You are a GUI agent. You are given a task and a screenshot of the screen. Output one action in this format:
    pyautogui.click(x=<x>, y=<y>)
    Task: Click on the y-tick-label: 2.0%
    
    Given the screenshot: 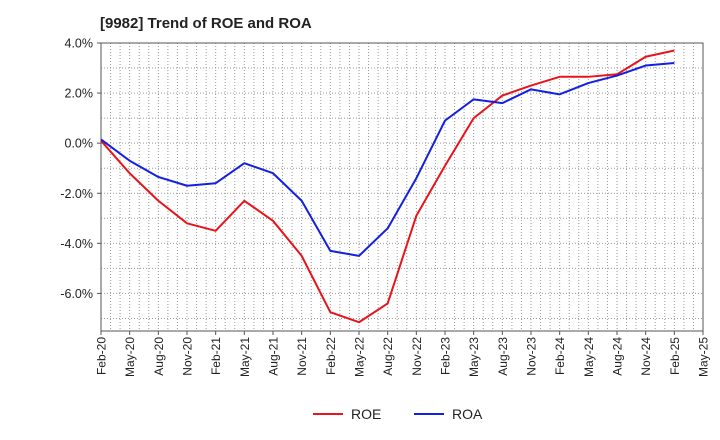 What is the action you would take?
    pyautogui.click(x=79, y=94)
    